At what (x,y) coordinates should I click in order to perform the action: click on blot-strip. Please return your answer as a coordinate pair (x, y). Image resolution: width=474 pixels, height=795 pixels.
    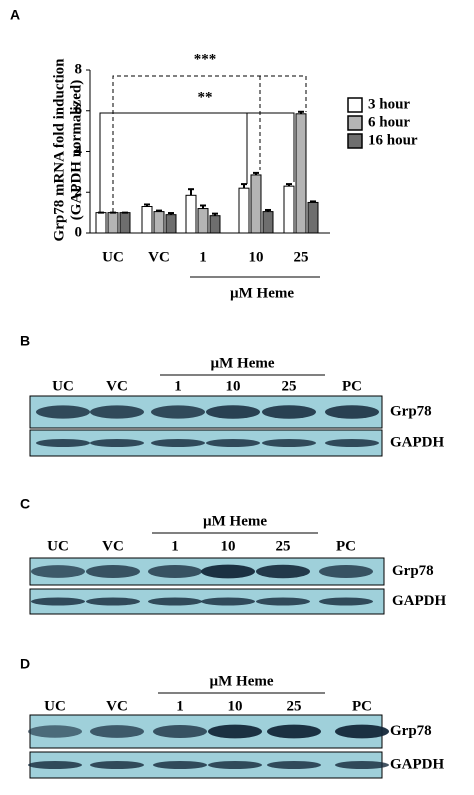
    Looking at the image, I should click on (206, 412).